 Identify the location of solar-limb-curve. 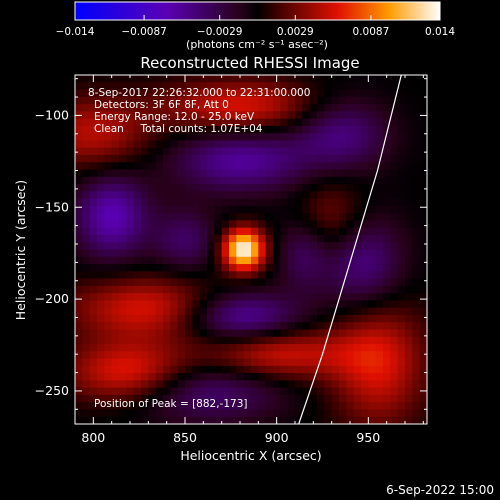
(350, 249).